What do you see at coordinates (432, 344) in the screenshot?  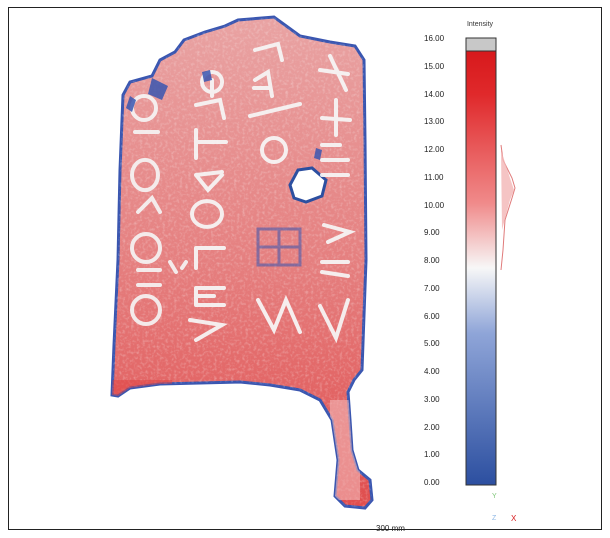 I see `legend-tick-label: 5.00` at bounding box center [432, 344].